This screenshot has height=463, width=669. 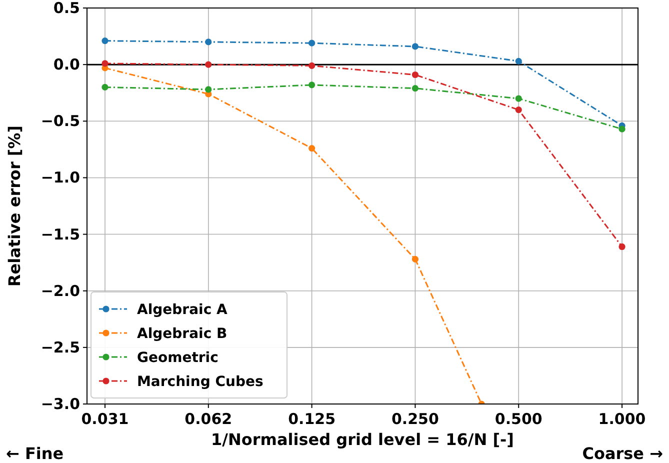 What do you see at coordinates (518, 419) in the screenshot?
I see `x-tick-label: 0.500` at bounding box center [518, 419].